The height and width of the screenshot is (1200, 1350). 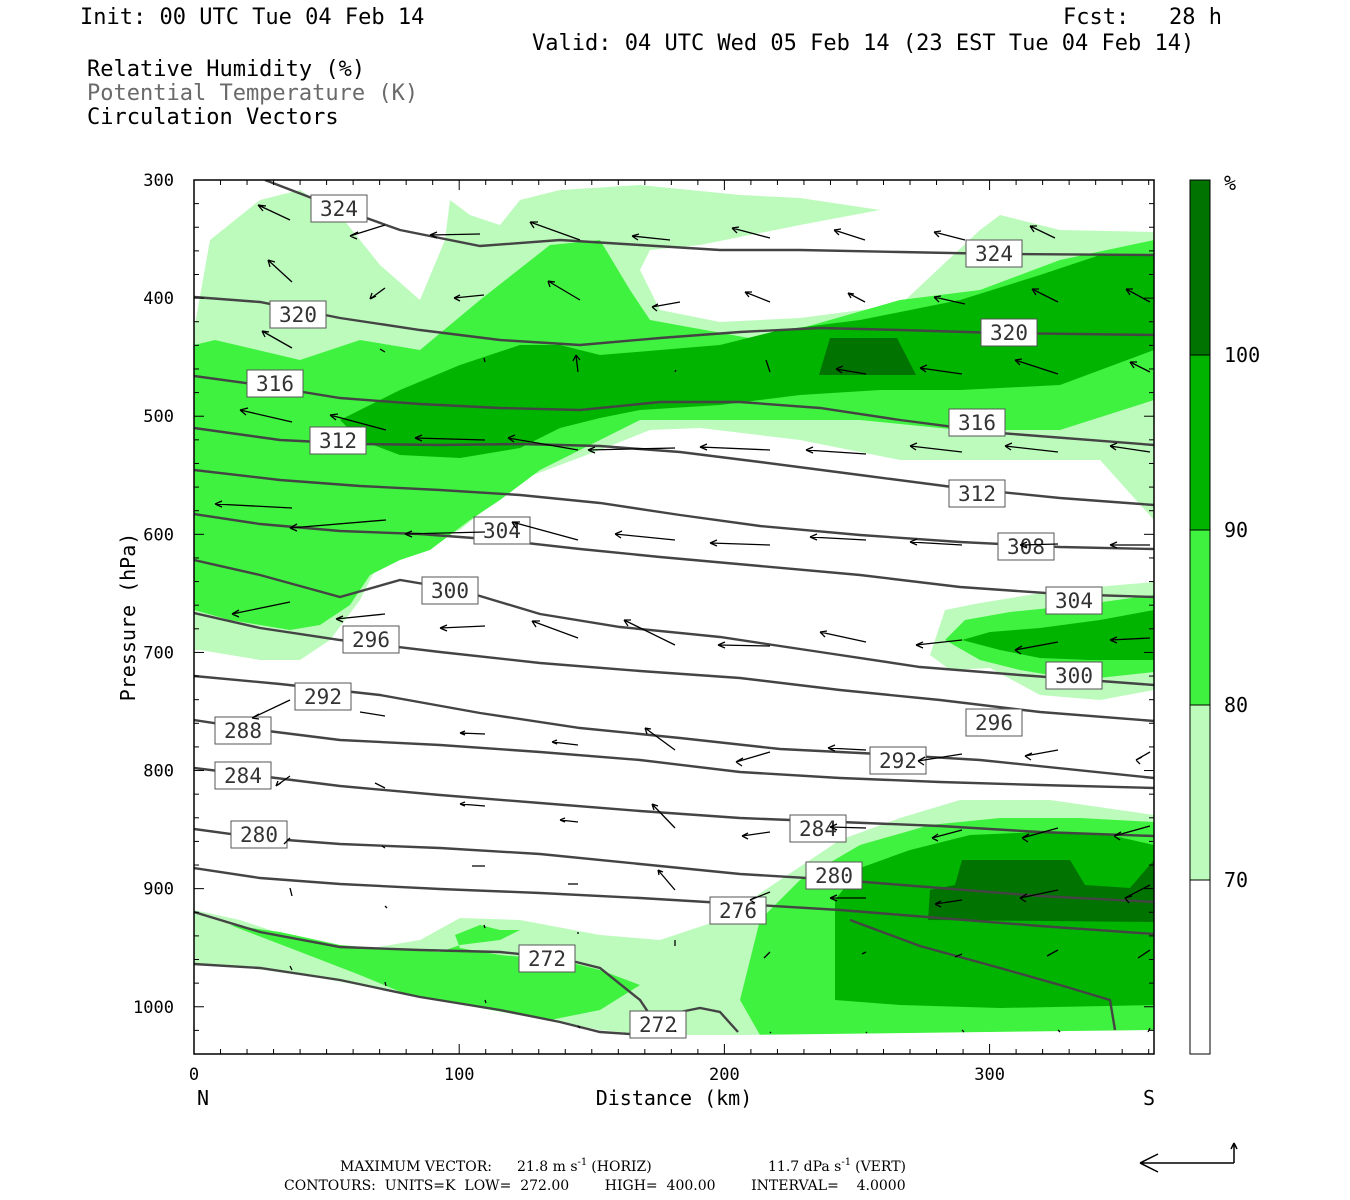 I want to click on colorbar-frame, so click(x=1200, y=617).